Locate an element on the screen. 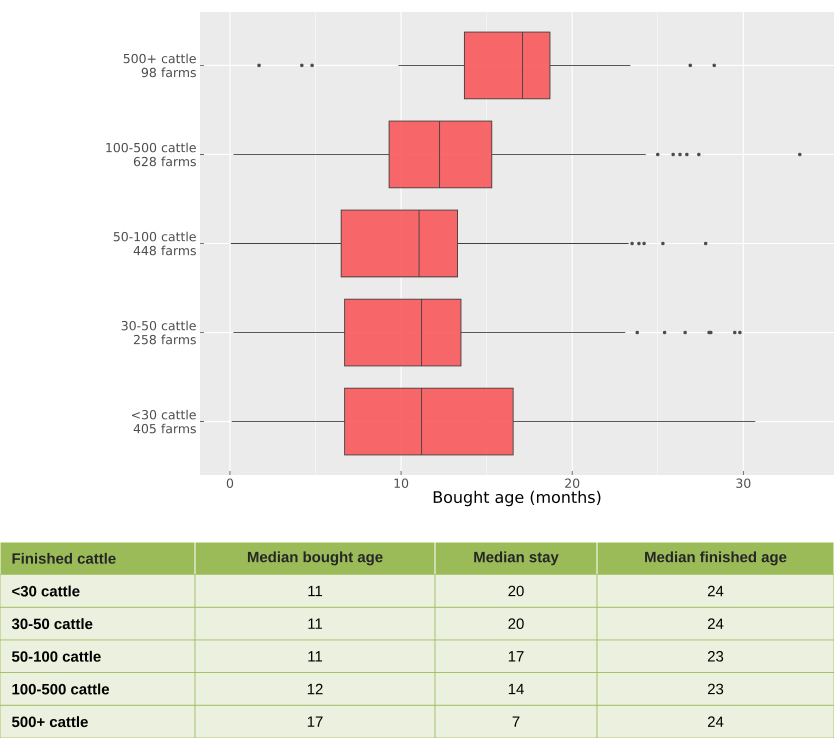 Image resolution: width=834 pixels, height=738 pixels. y-axis-title: Finished cattle is located at coordinates (64, 558).